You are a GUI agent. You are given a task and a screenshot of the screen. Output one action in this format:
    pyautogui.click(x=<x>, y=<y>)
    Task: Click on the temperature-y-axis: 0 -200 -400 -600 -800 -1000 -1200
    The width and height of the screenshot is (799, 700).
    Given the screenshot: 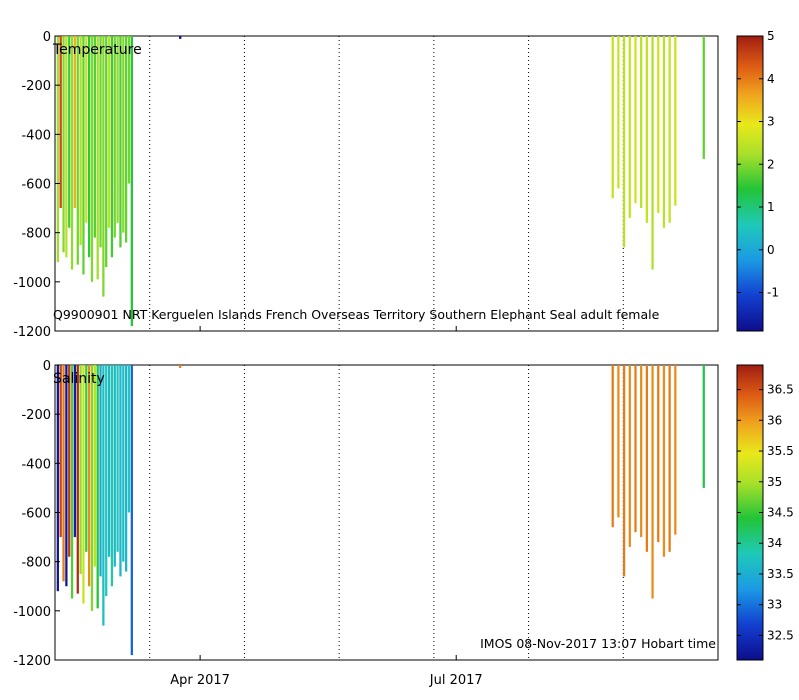 What is the action you would take?
    pyautogui.click(x=36, y=185)
    